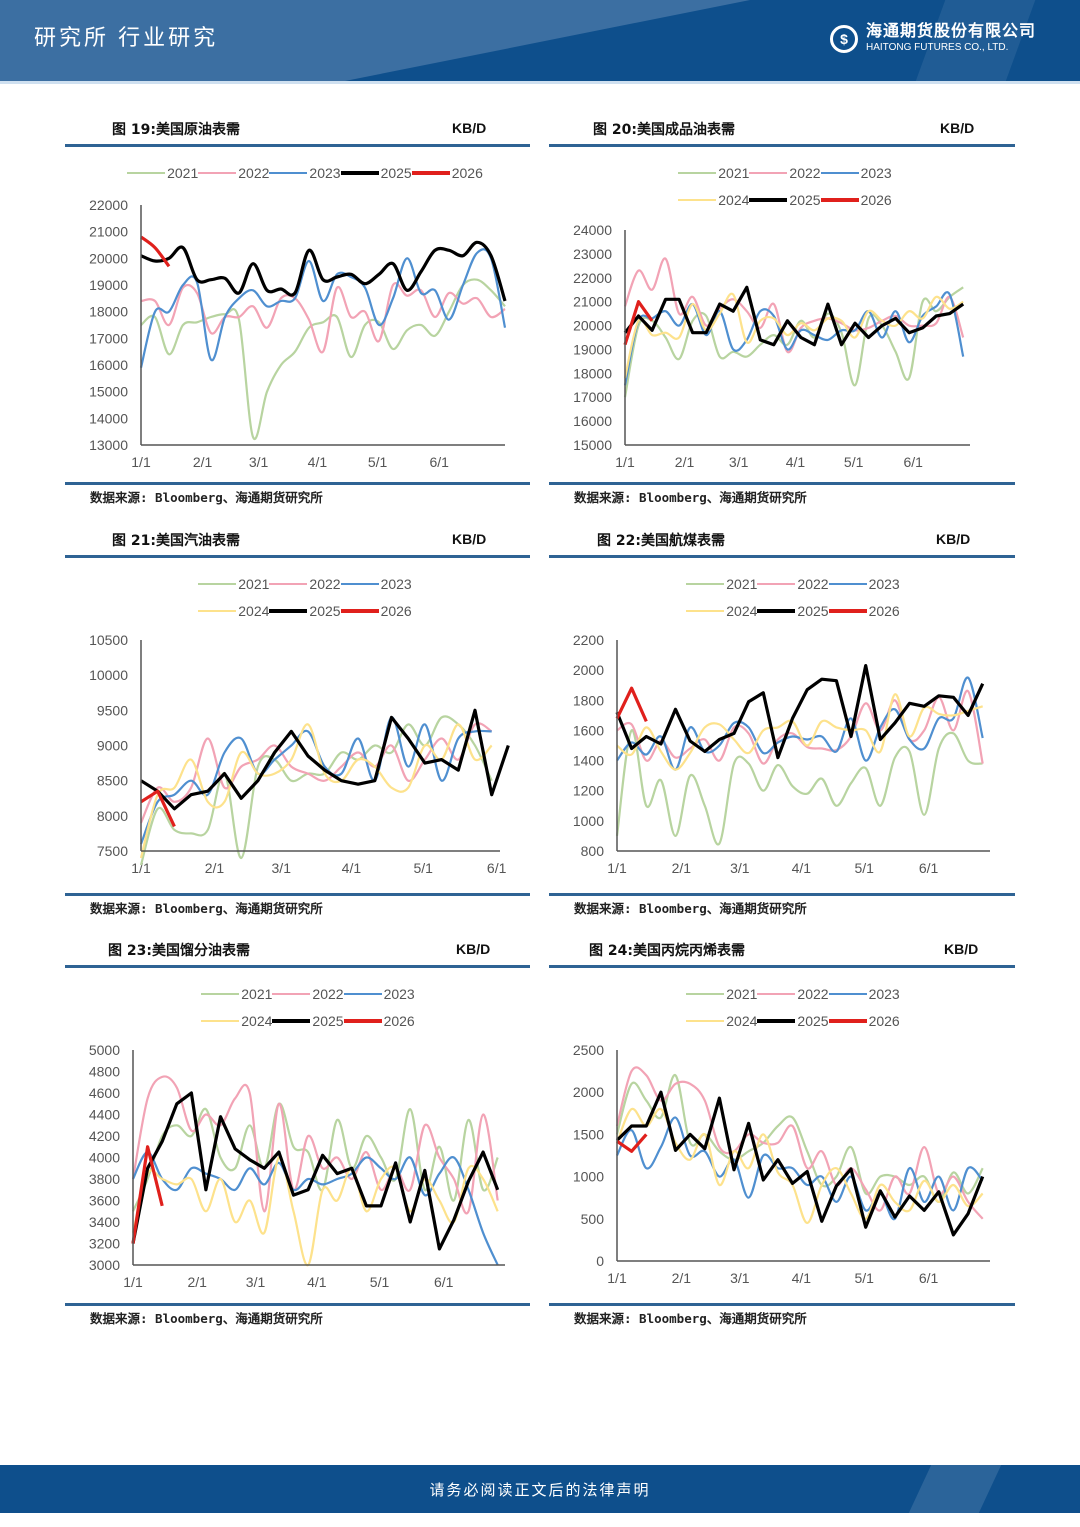 This screenshot has height=1527, width=1080. I want to click on y-tick-label: 20000, so click(108, 258).